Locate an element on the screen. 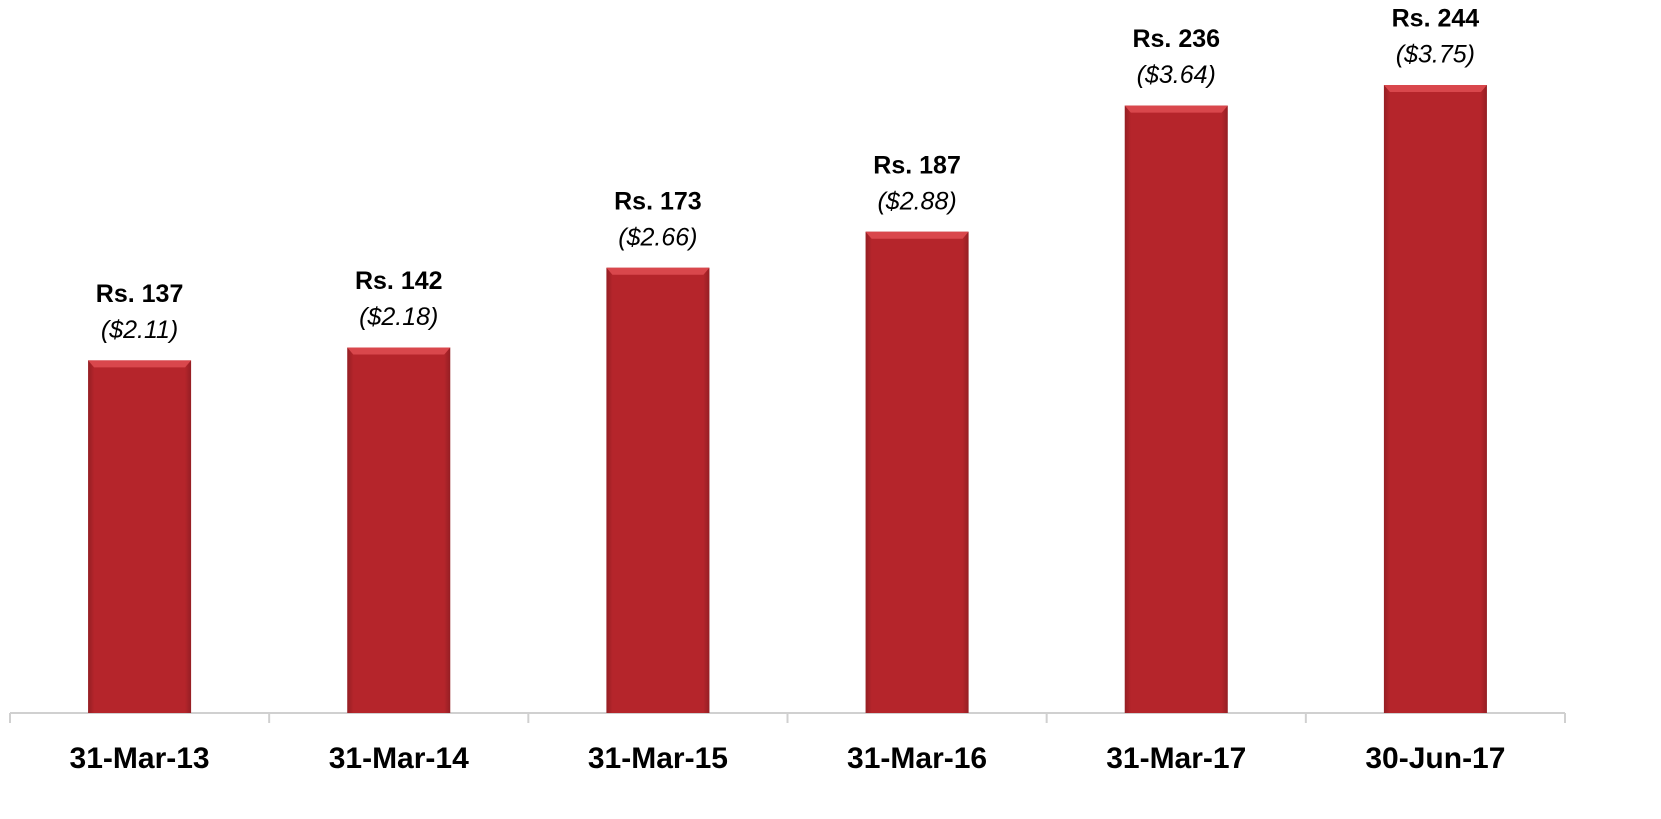  usd-value-label: ($3.75) is located at coordinates (1435, 55).